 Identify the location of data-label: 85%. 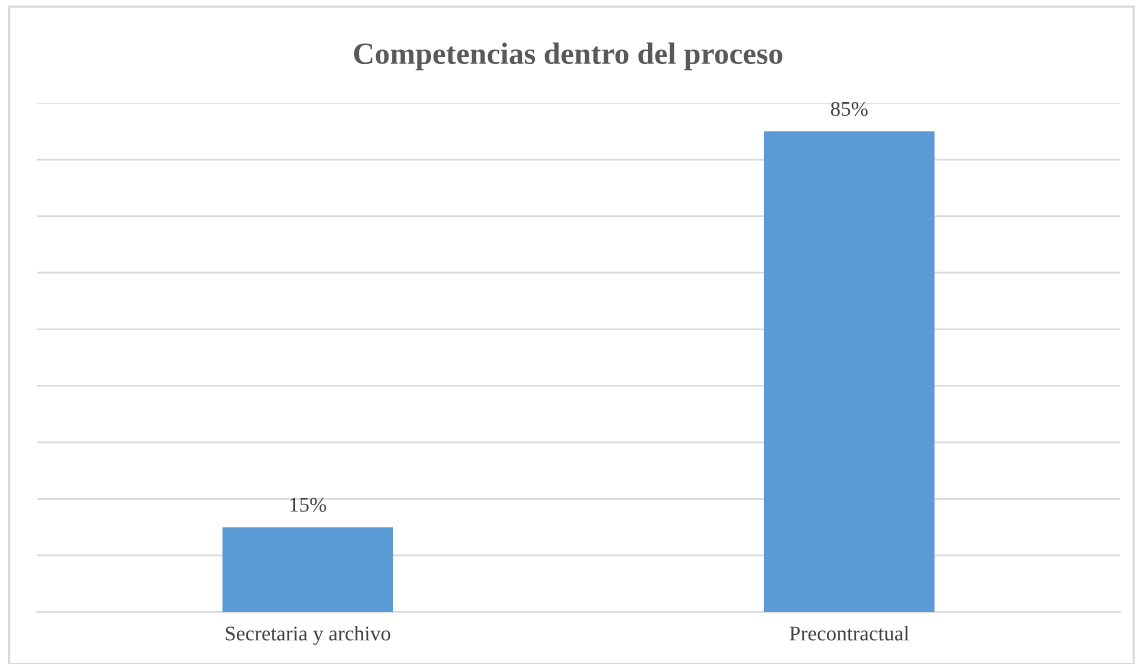
(849, 108).